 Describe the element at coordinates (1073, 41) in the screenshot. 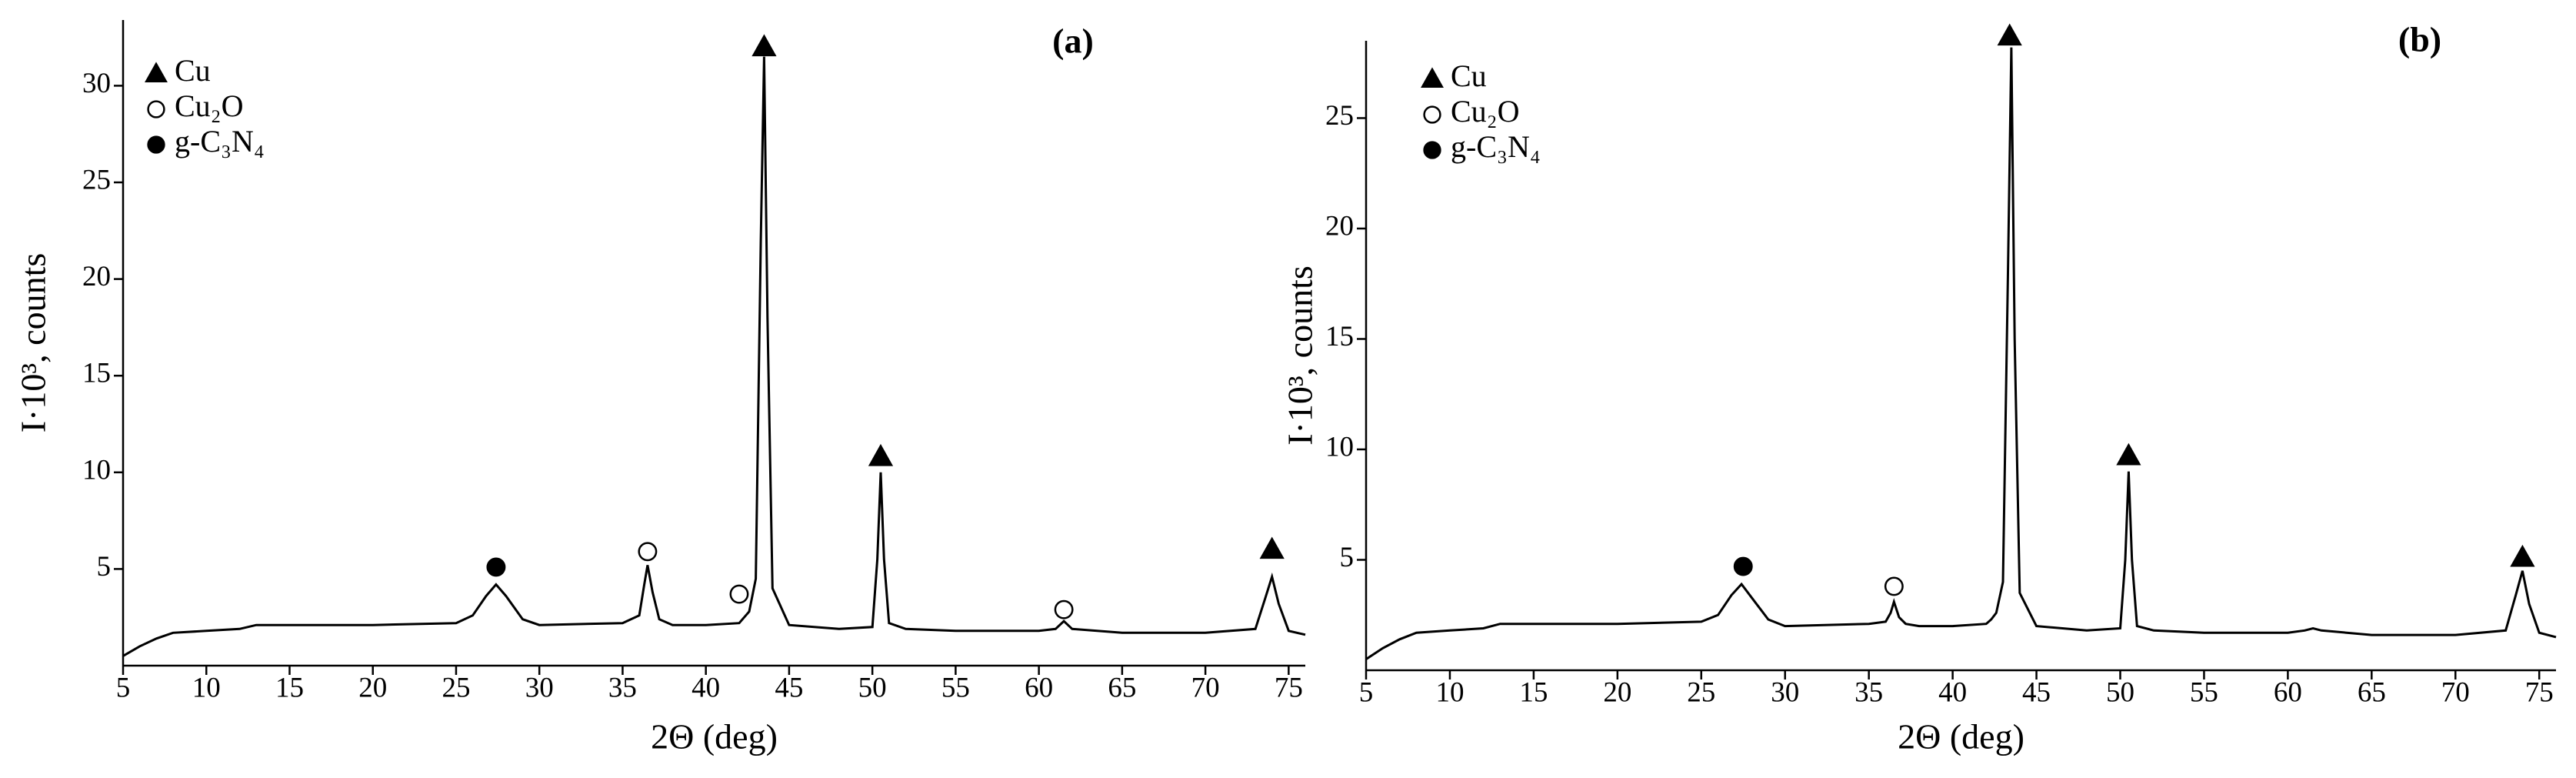

I see `panel-label: (a)` at that location.